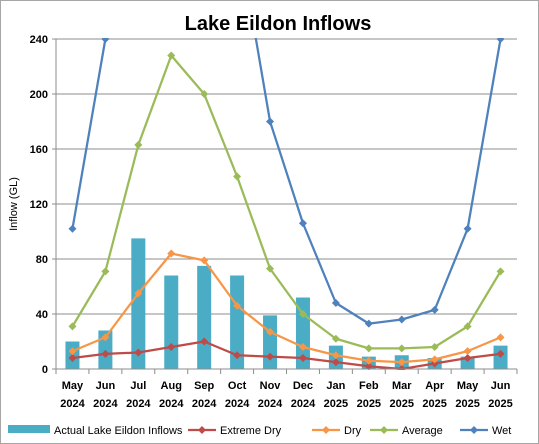 Image resolution: width=539 pixels, height=444 pixels. I want to click on legend-label: Dry, so click(353, 431).